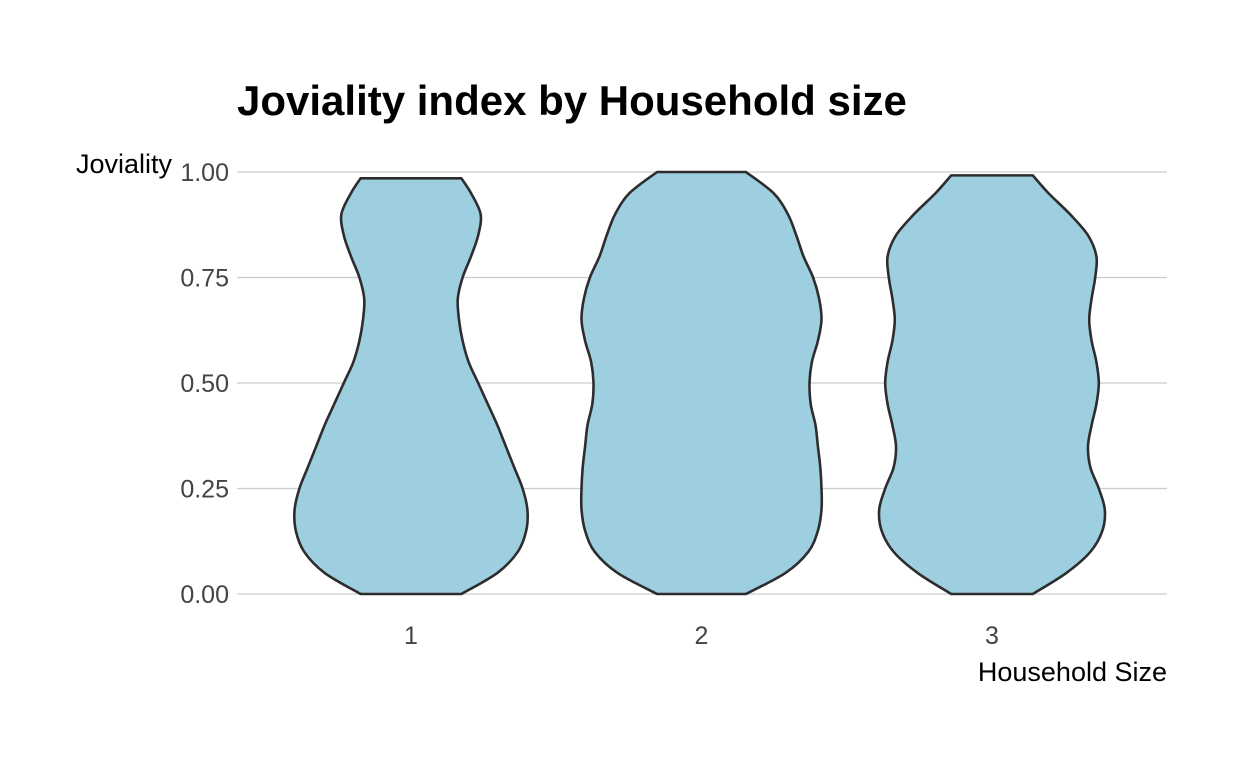 The width and height of the screenshot is (1248, 768). I want to click on y-tick-label: 0.00, so click(204, 595).